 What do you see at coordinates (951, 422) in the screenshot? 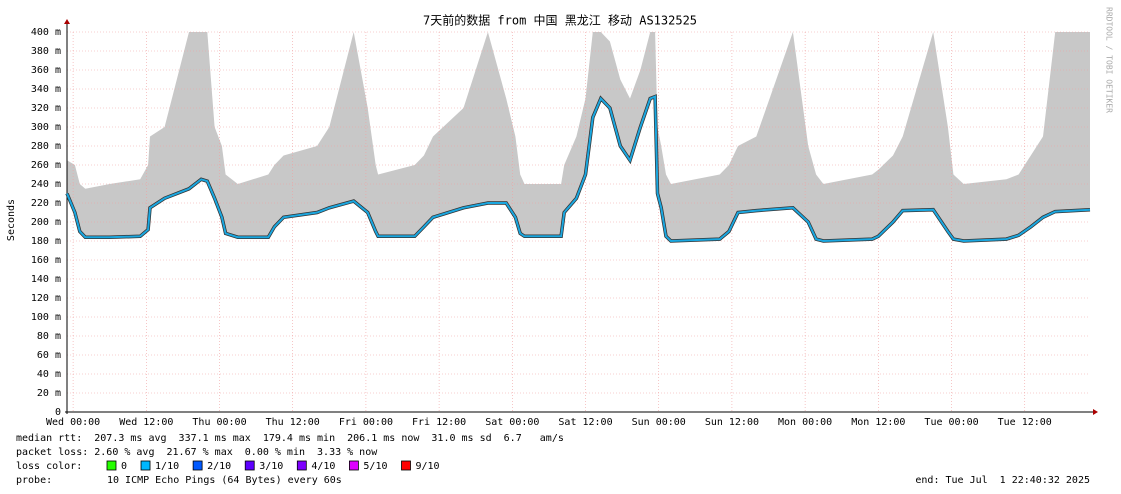
I see `x-tick-label: Tue 00:00` at bounding box center [951, 422].